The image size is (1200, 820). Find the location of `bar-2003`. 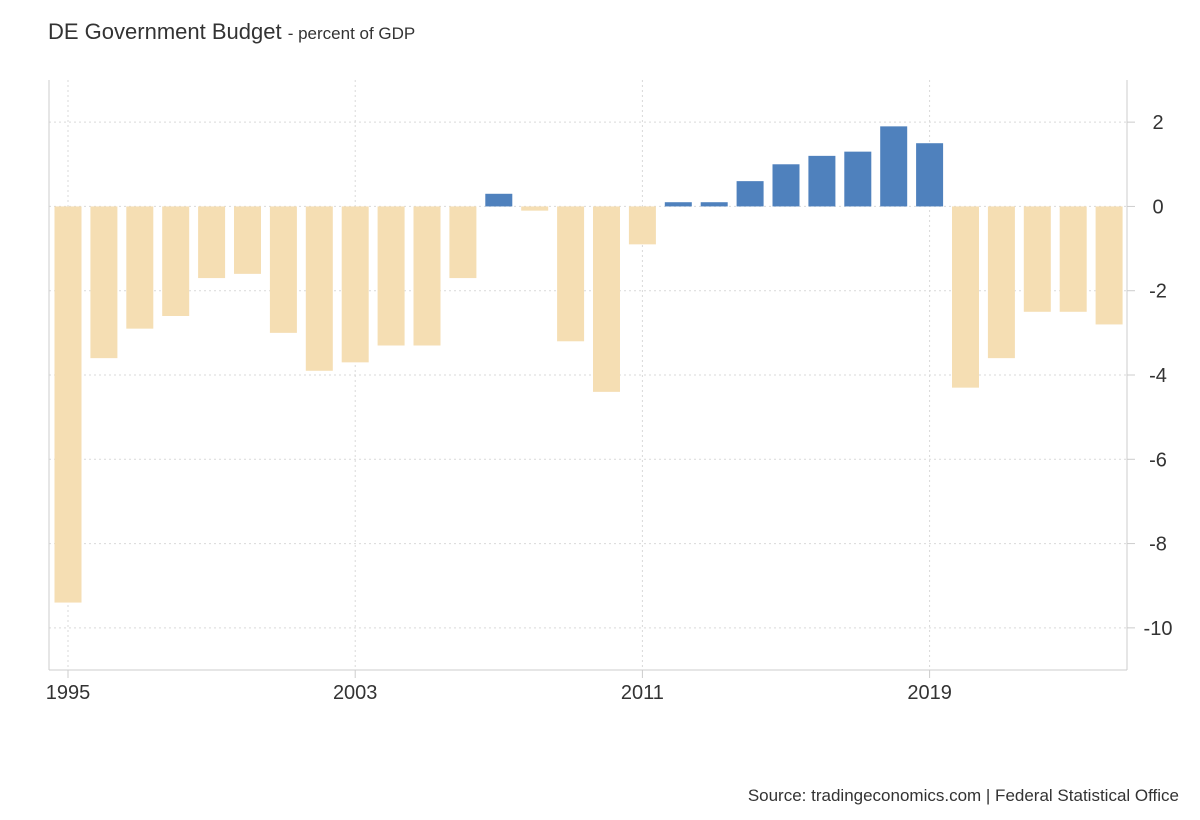

bar-2003 is located at coordinates (355, 284).